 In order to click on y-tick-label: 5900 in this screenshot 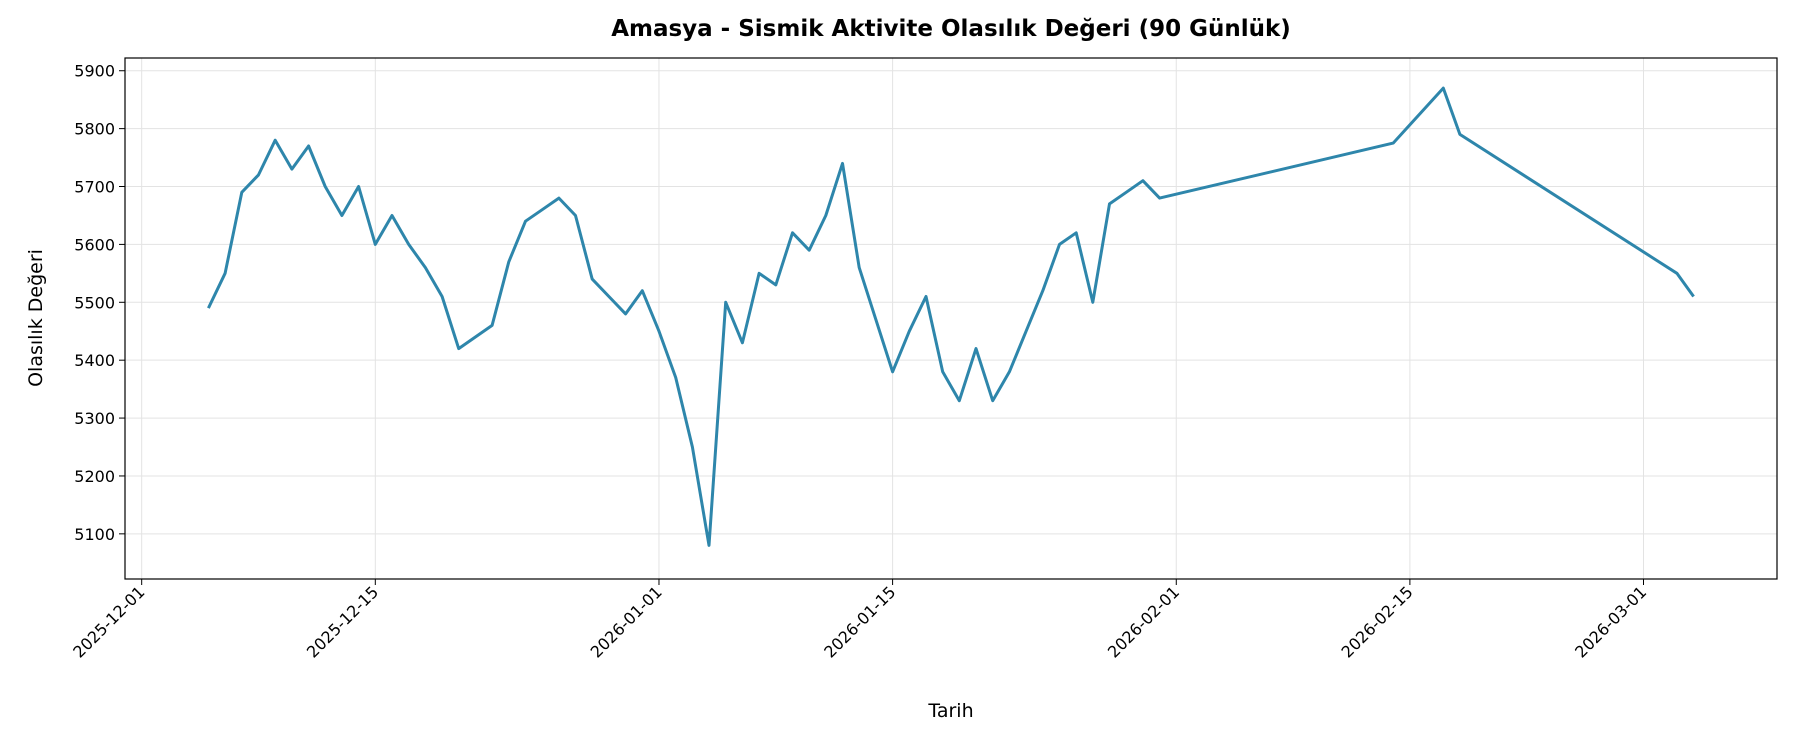, I will do `click(94, 71)`.